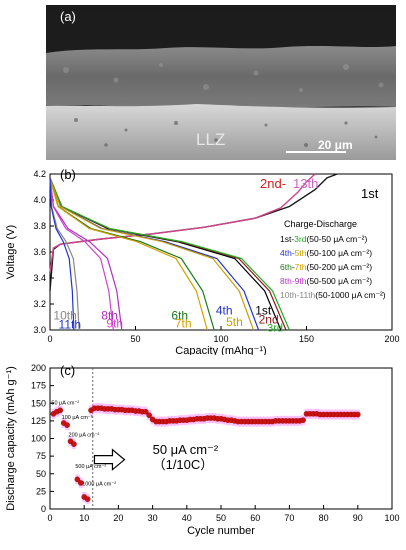 The height and width of the screenshot is (550, 406). What do you see at coordinates (109, 316) in the screenshot?
I see `chart-b-curve-label: 8th` at bounding box center [109, 316].